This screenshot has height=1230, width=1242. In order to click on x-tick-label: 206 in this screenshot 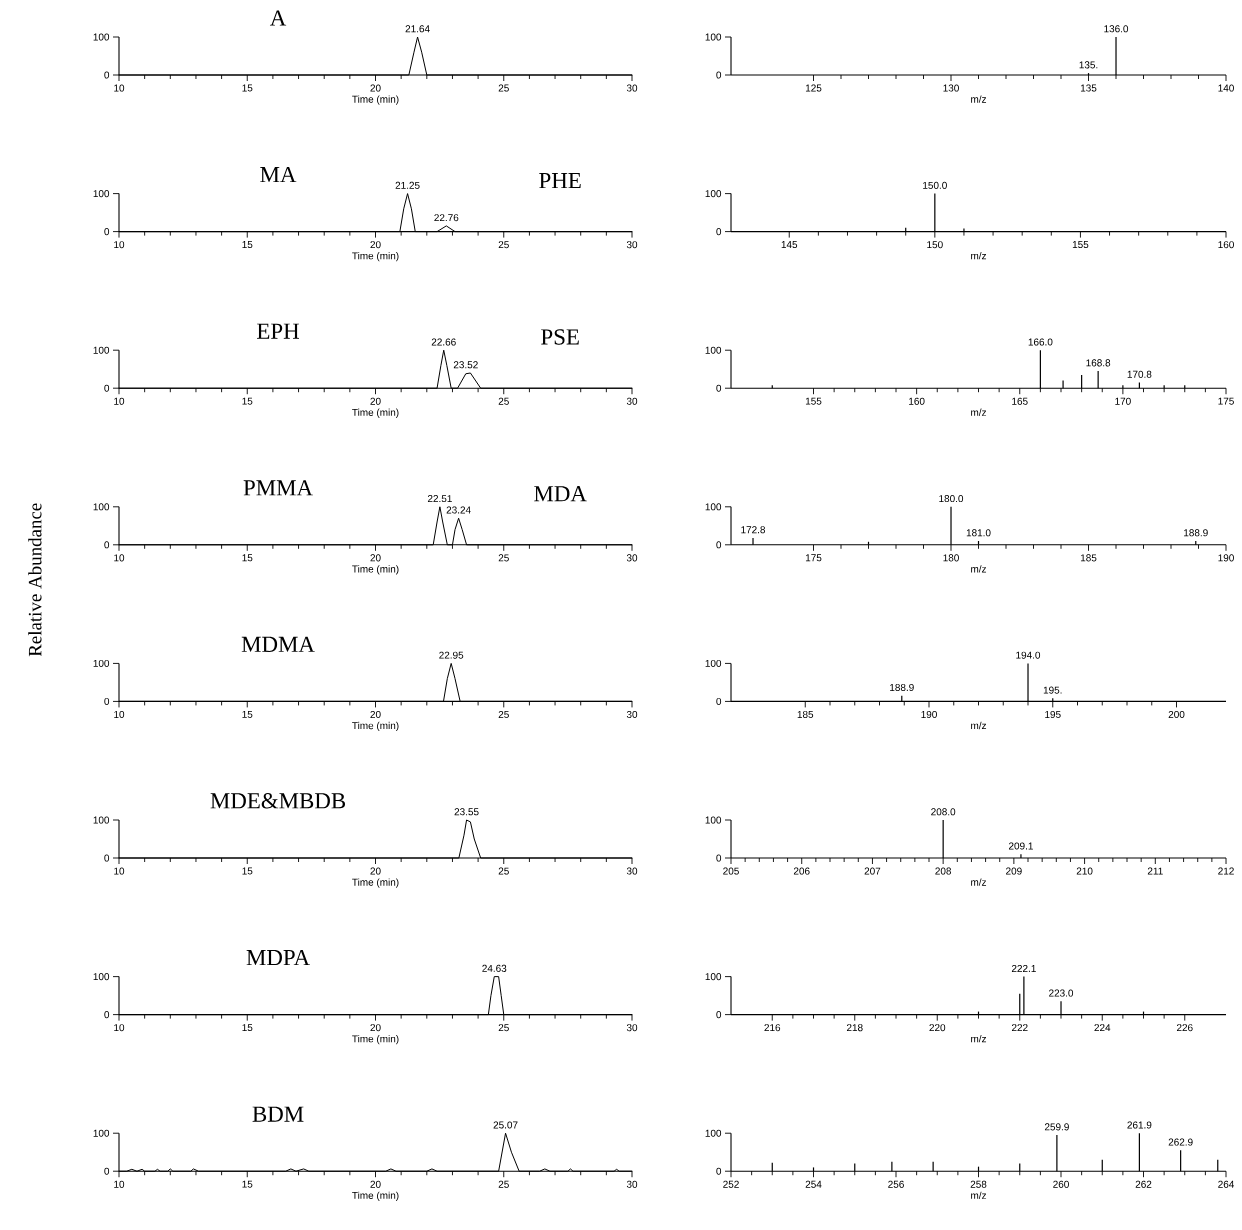, I will do `click(801, 871)`.